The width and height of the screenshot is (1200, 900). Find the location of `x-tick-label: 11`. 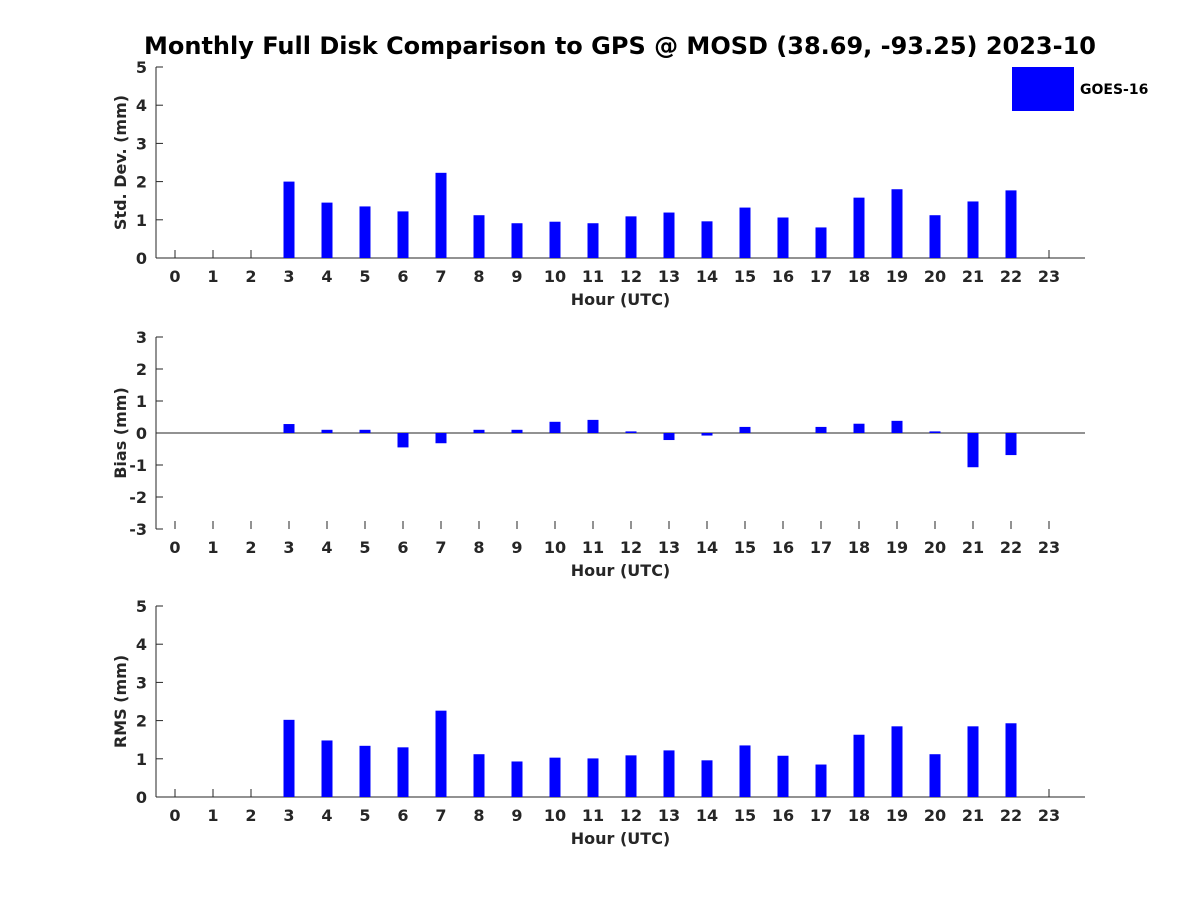

x-tick-label: 11 is located at coordinates (593, 547).